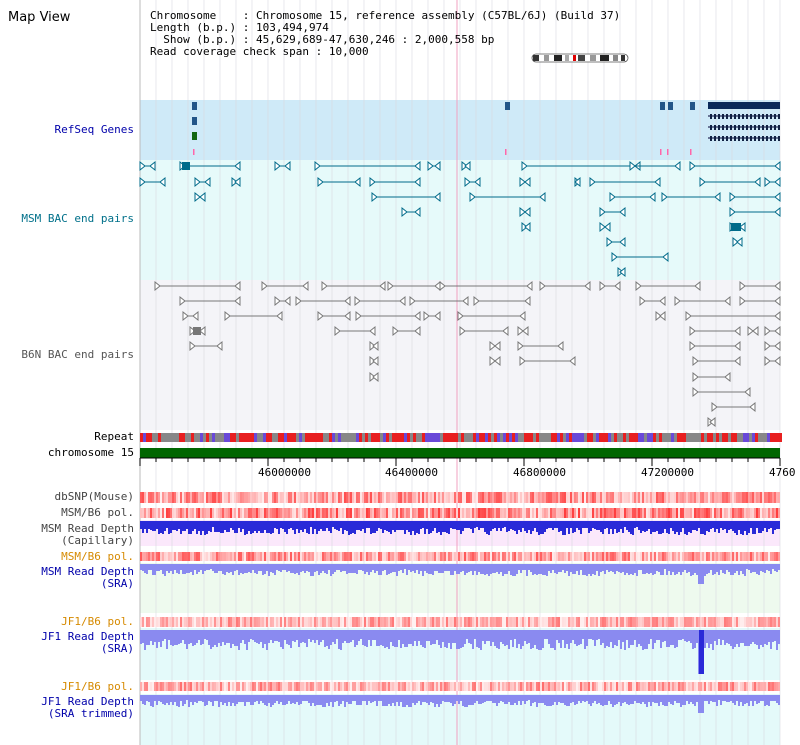 The width and height of the screenshot is (800, 745). Describe the element at coordinates (77, 354) in the screenshot. I see `track-label-b6n-bac: B6N BAC end pairs` at that location.